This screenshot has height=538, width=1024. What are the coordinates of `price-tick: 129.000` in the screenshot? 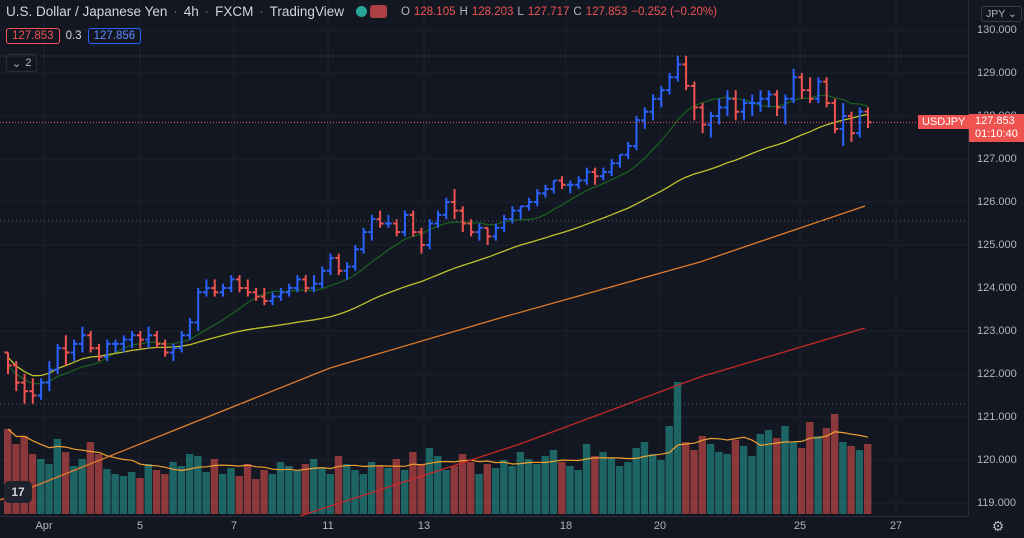 It's located at (997, 73).